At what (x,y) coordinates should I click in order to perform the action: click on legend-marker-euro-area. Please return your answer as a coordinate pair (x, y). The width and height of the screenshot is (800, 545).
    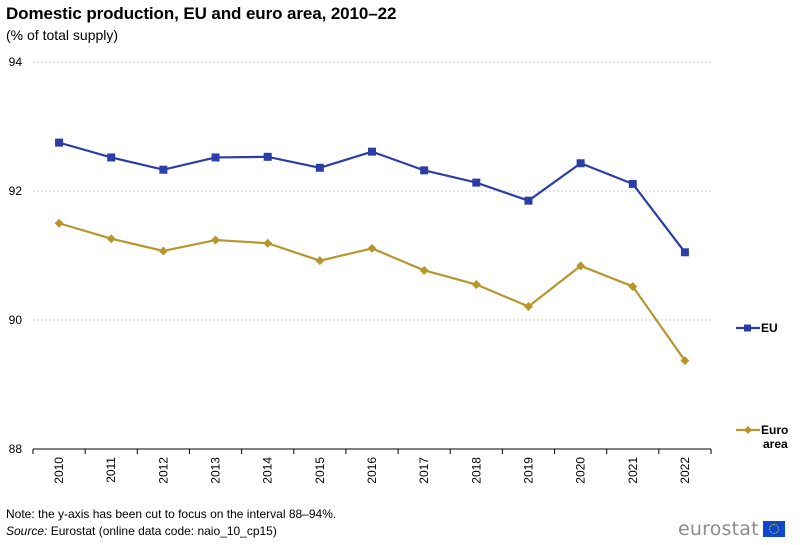
    Looking at the image, I should click on (748, 430).